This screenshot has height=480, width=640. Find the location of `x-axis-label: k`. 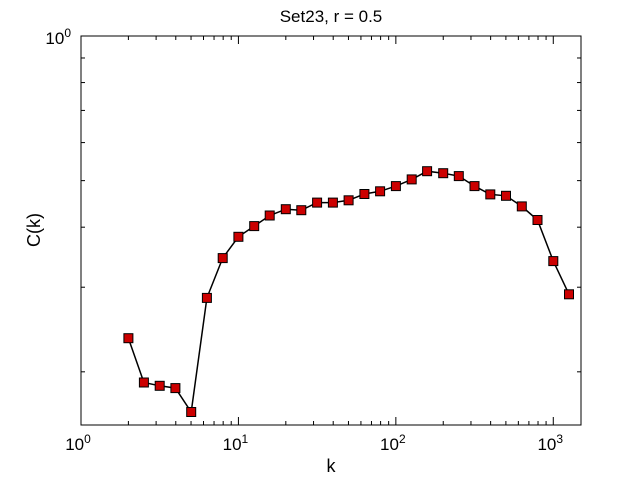

x-axis-label: k is located at coordinates (332, 466).